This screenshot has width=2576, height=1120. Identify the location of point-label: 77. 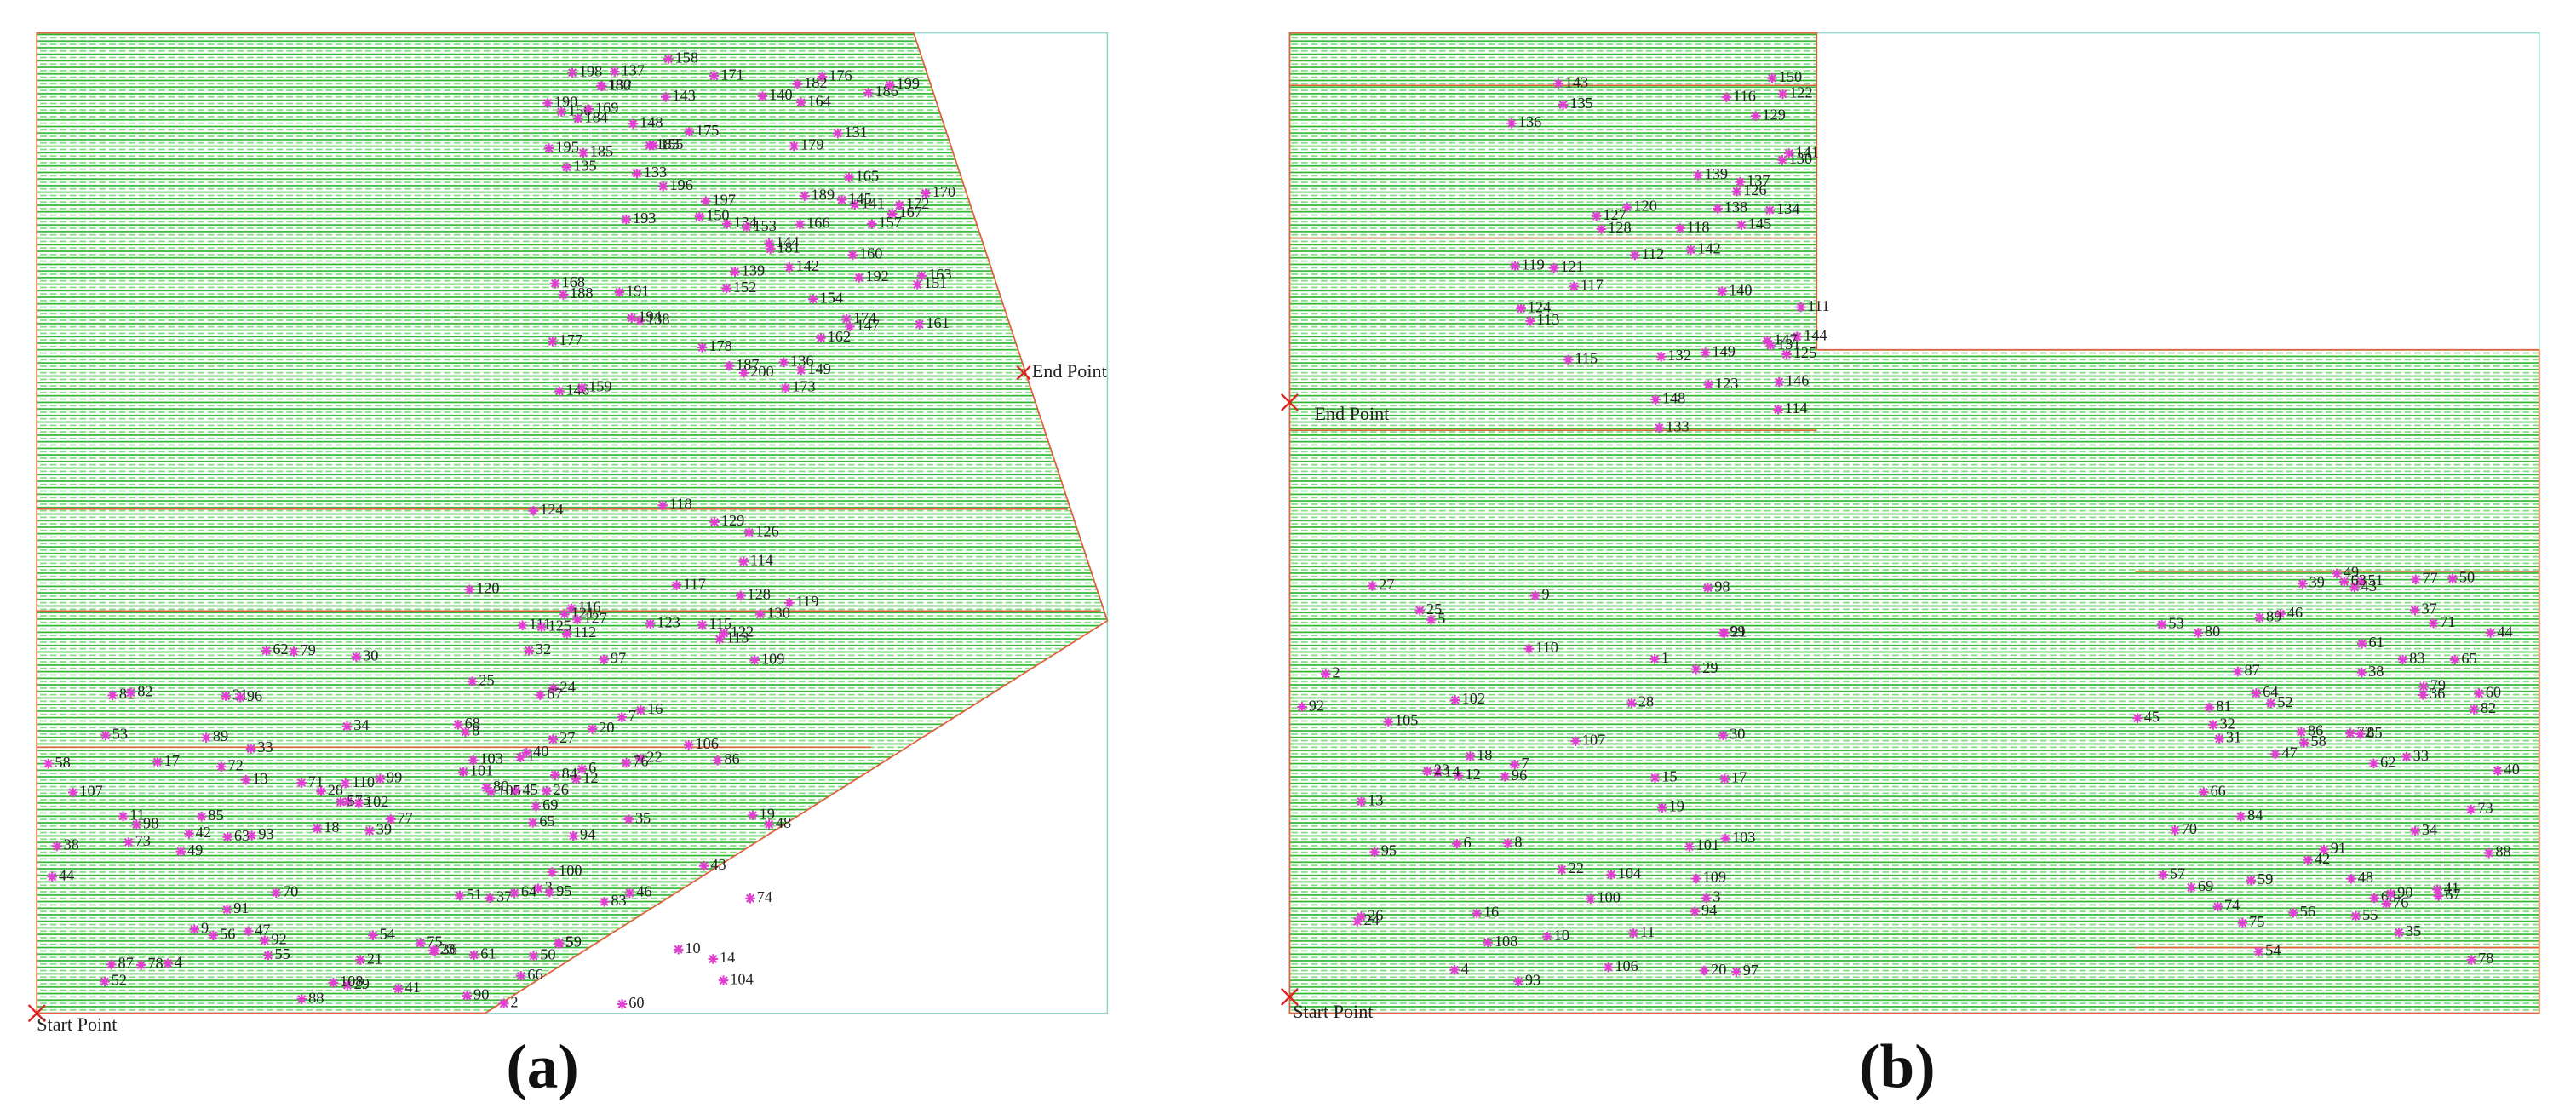
(405, 817).